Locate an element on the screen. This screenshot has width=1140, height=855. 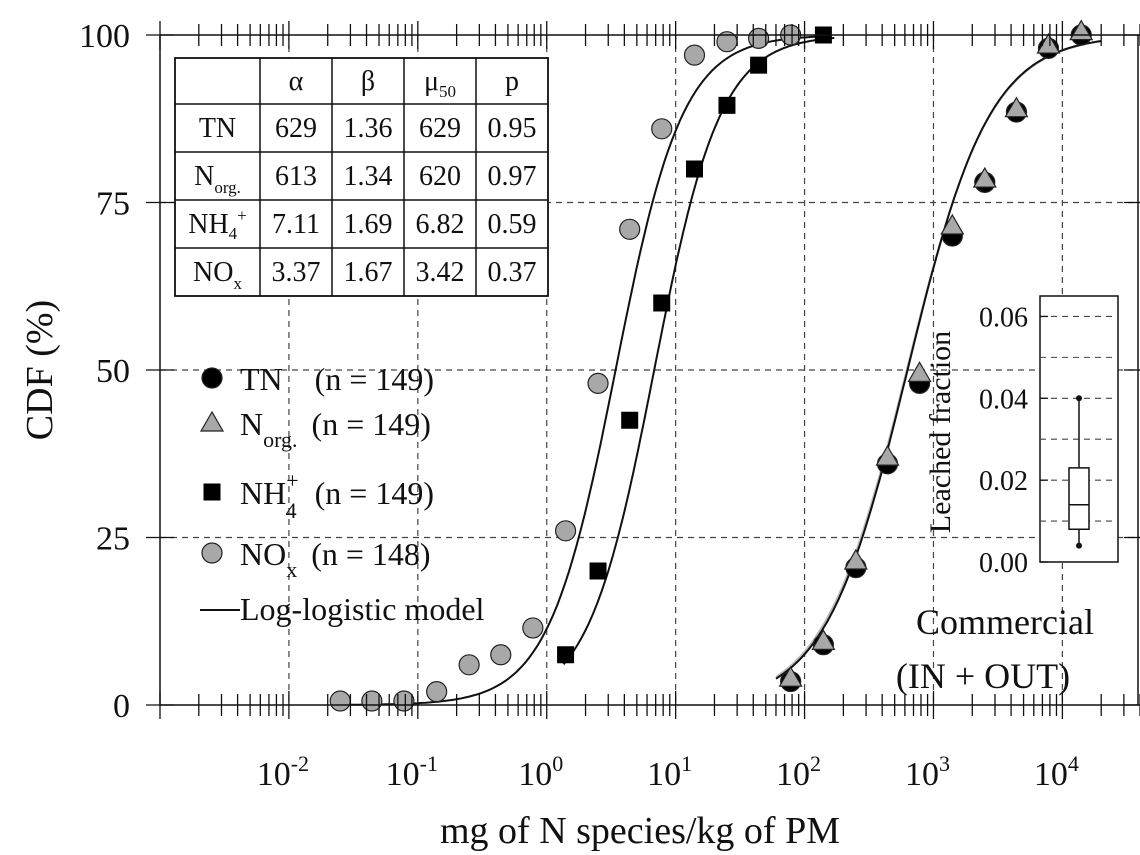
inset-min-point is located at coordinates (1079, 545).